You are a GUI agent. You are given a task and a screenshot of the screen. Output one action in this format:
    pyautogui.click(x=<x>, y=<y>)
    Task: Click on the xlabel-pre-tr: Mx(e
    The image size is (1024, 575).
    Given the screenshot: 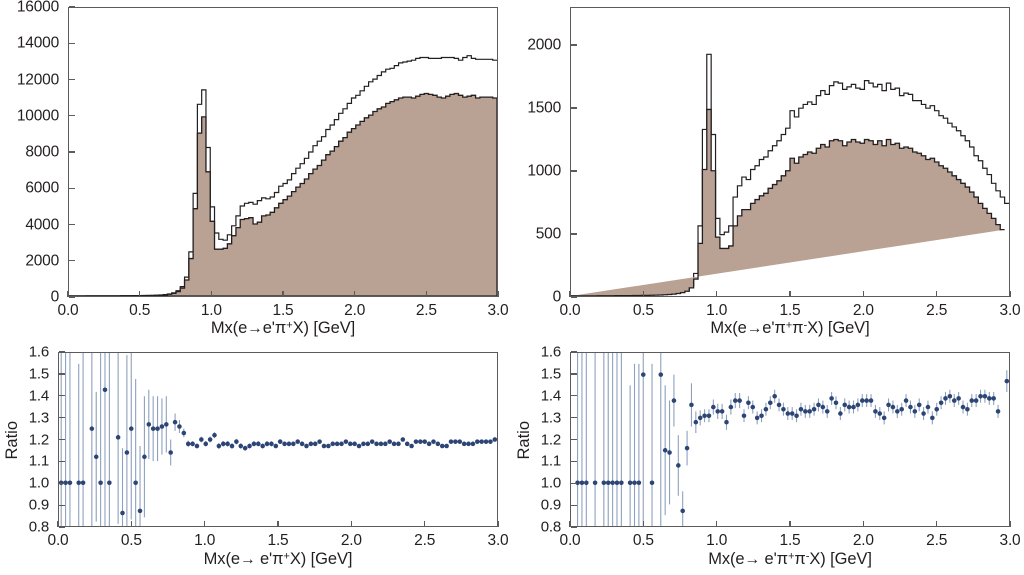 What is the action you would take?
    pyautogui.click(x=728, y=328)
    